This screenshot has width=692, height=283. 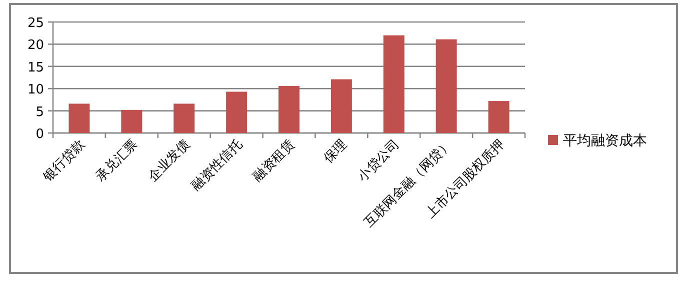 What do you see at coordinates (335, 151) in the screenshot?
I see `x-tick-label: 保理` at bounding box center [335, 151].